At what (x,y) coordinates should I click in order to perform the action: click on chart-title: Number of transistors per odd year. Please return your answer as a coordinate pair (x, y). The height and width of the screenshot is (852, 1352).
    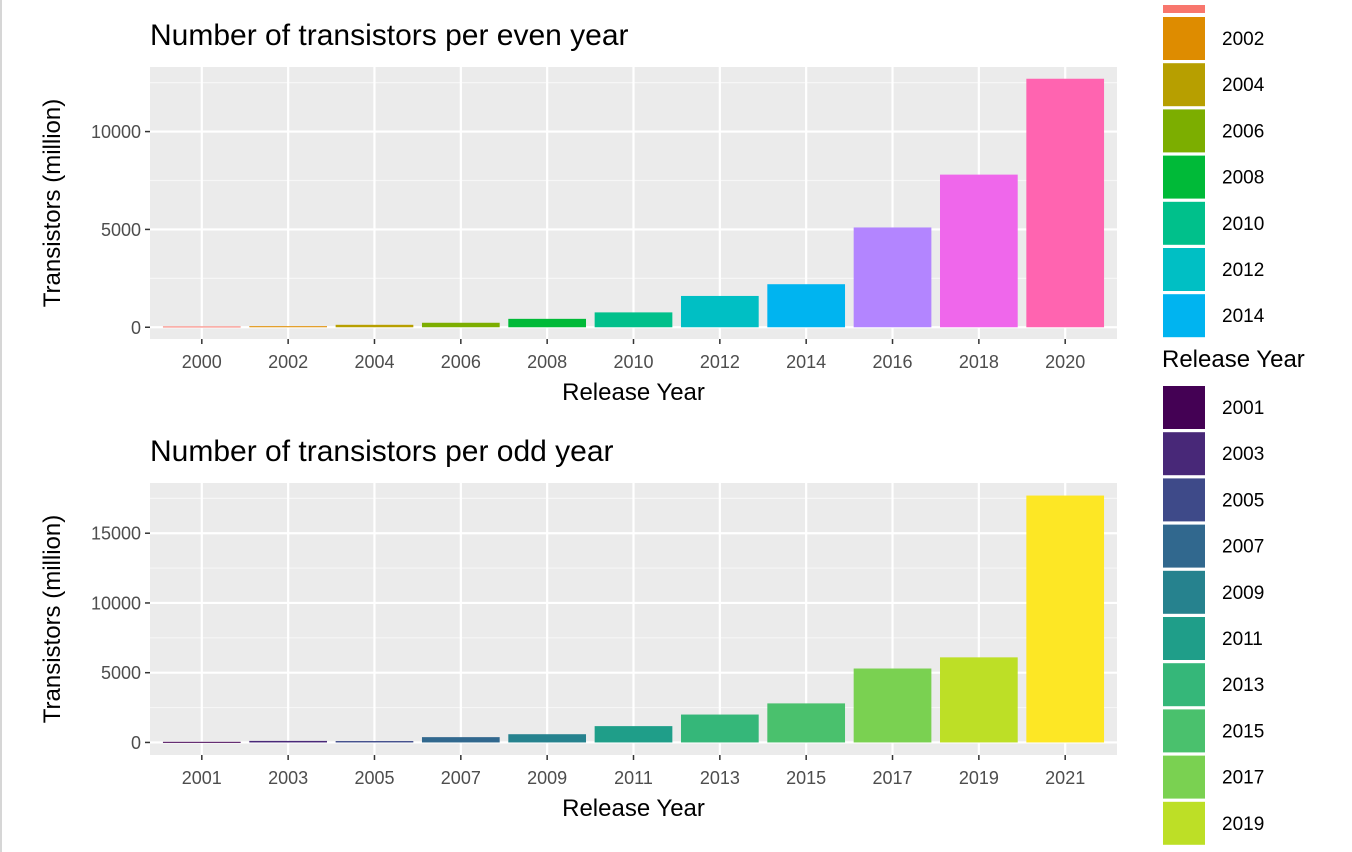
    Looking at the image, I should click on (382, 451).